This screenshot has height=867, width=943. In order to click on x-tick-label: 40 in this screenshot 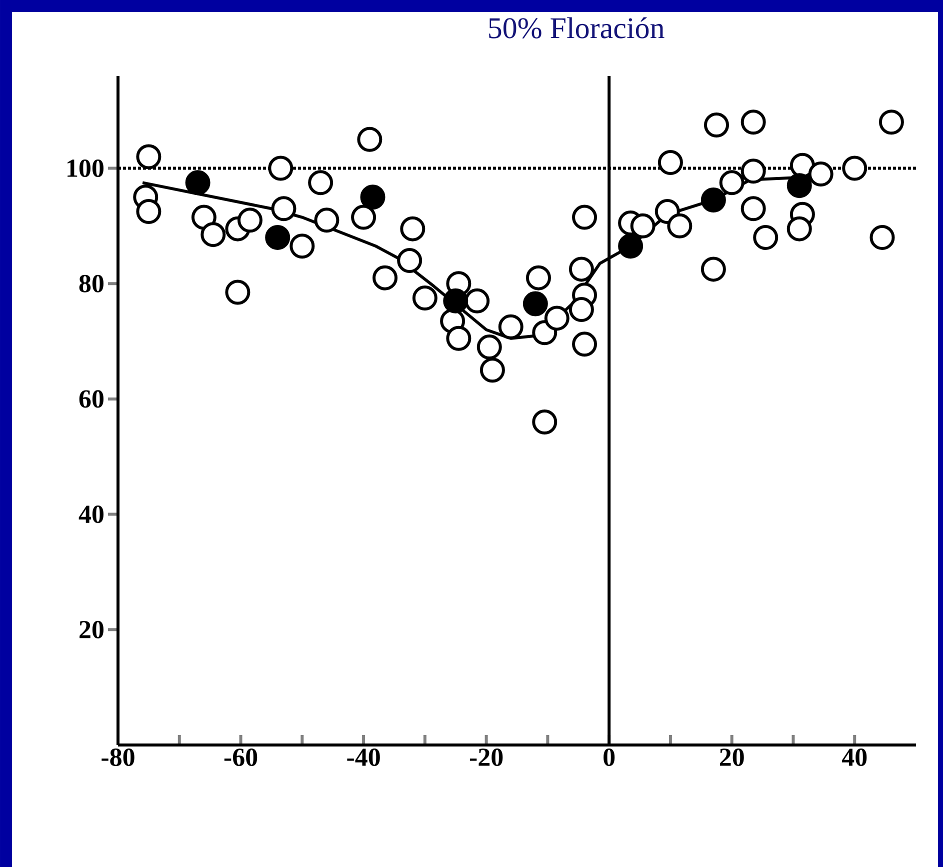, I will do `click(854, 757)`.